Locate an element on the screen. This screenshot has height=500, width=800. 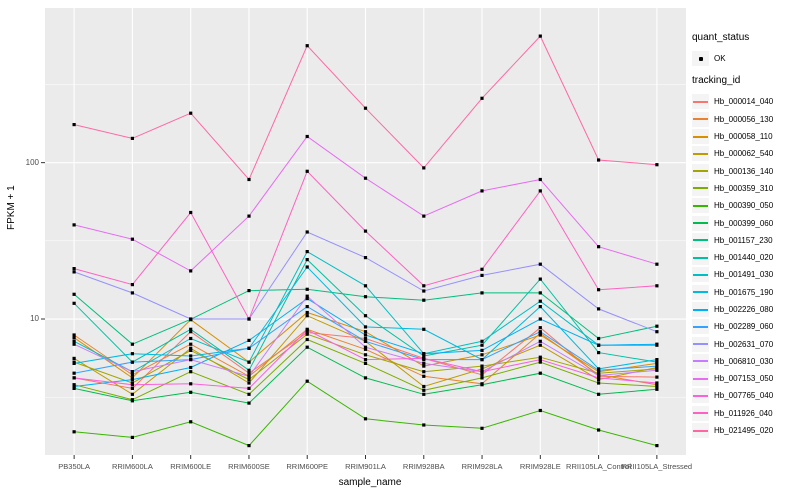
x-tick-label: RRIM928LA is located at coordinates (482, 466).